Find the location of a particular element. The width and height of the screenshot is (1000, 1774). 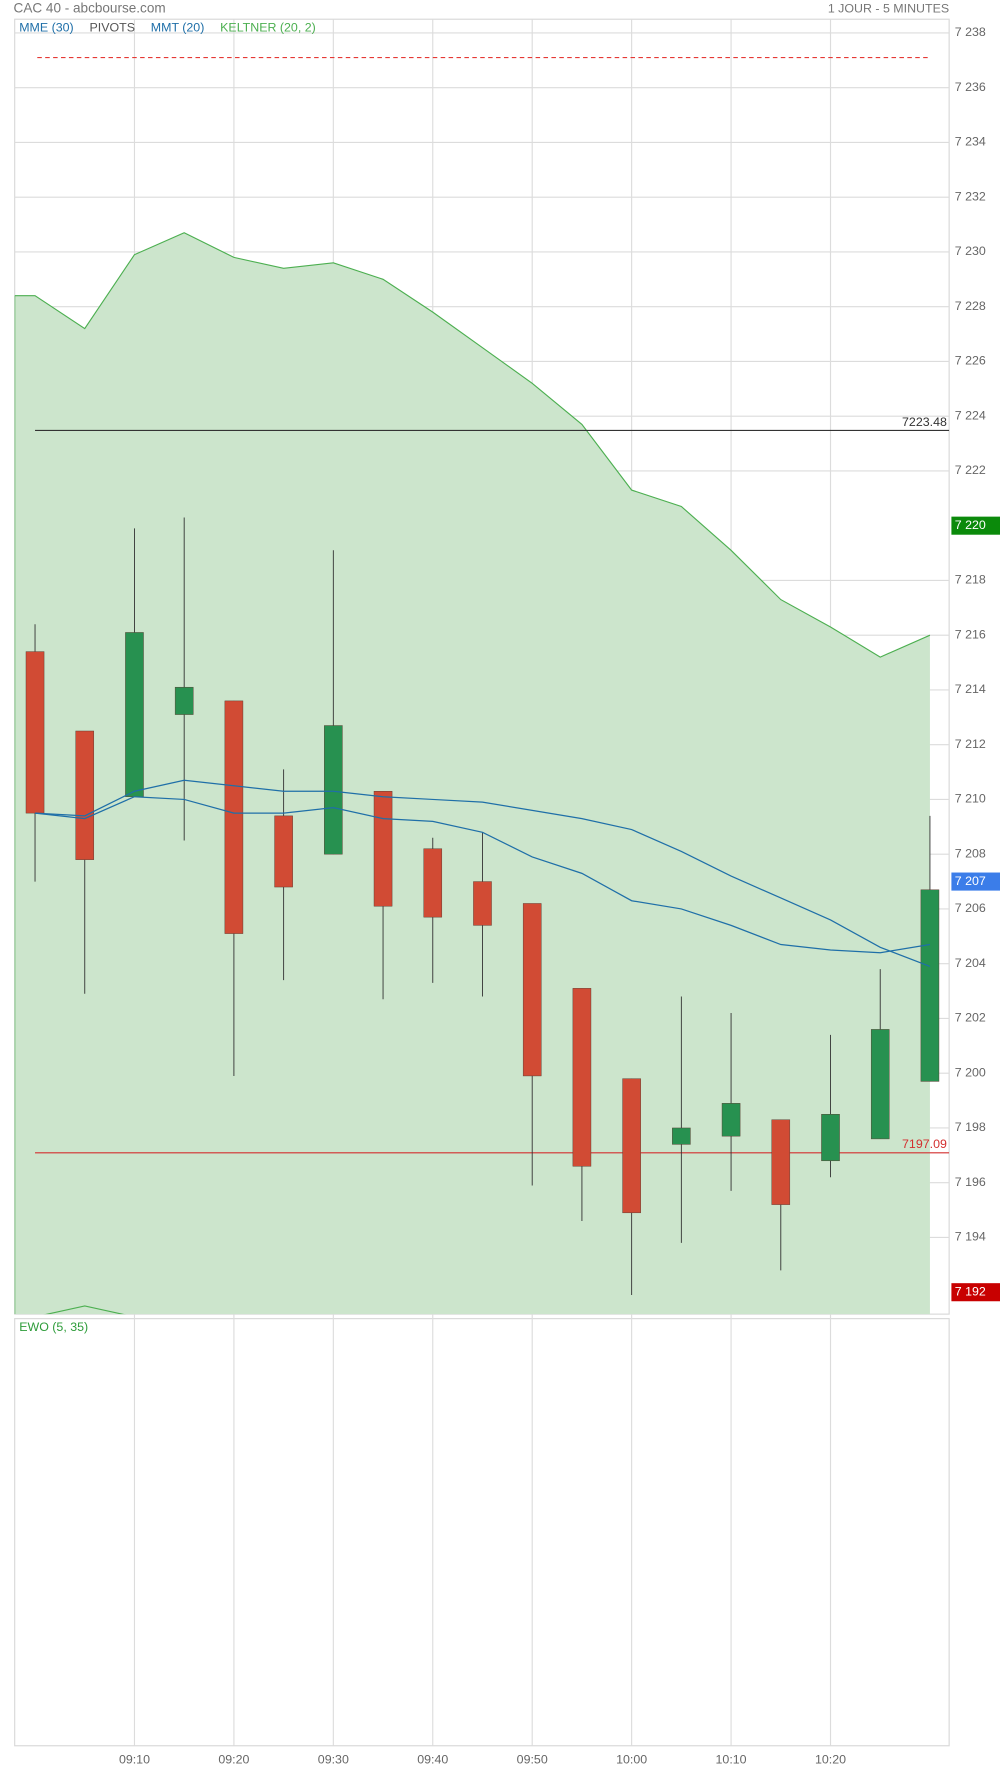

y-tick-label: 7 230 is located at coordinates (970, 251).